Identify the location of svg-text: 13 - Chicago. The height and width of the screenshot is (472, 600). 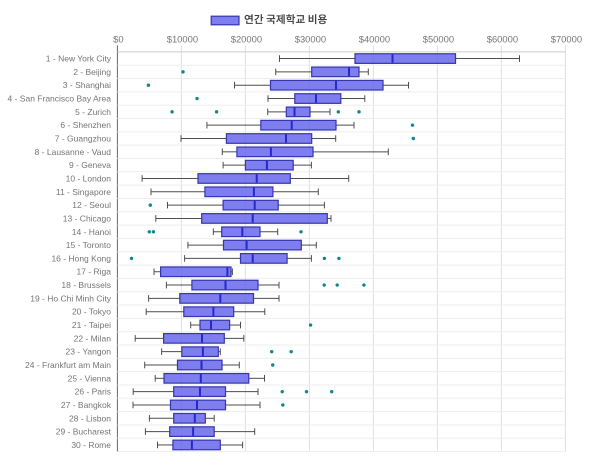
(87, 218).